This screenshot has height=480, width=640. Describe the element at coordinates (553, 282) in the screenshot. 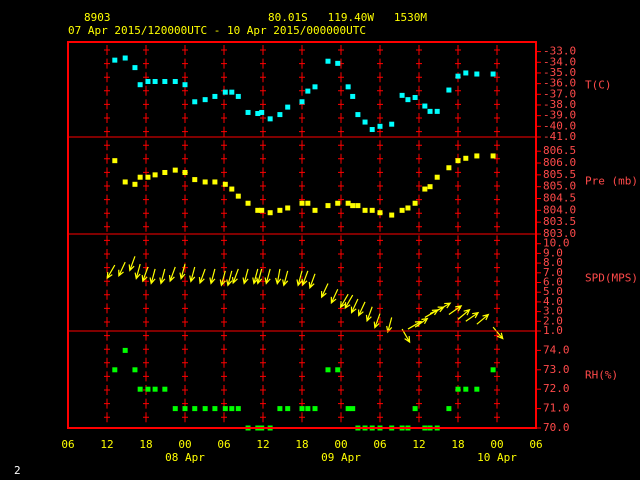

I see `y-tick-label: 6.0` at that location.